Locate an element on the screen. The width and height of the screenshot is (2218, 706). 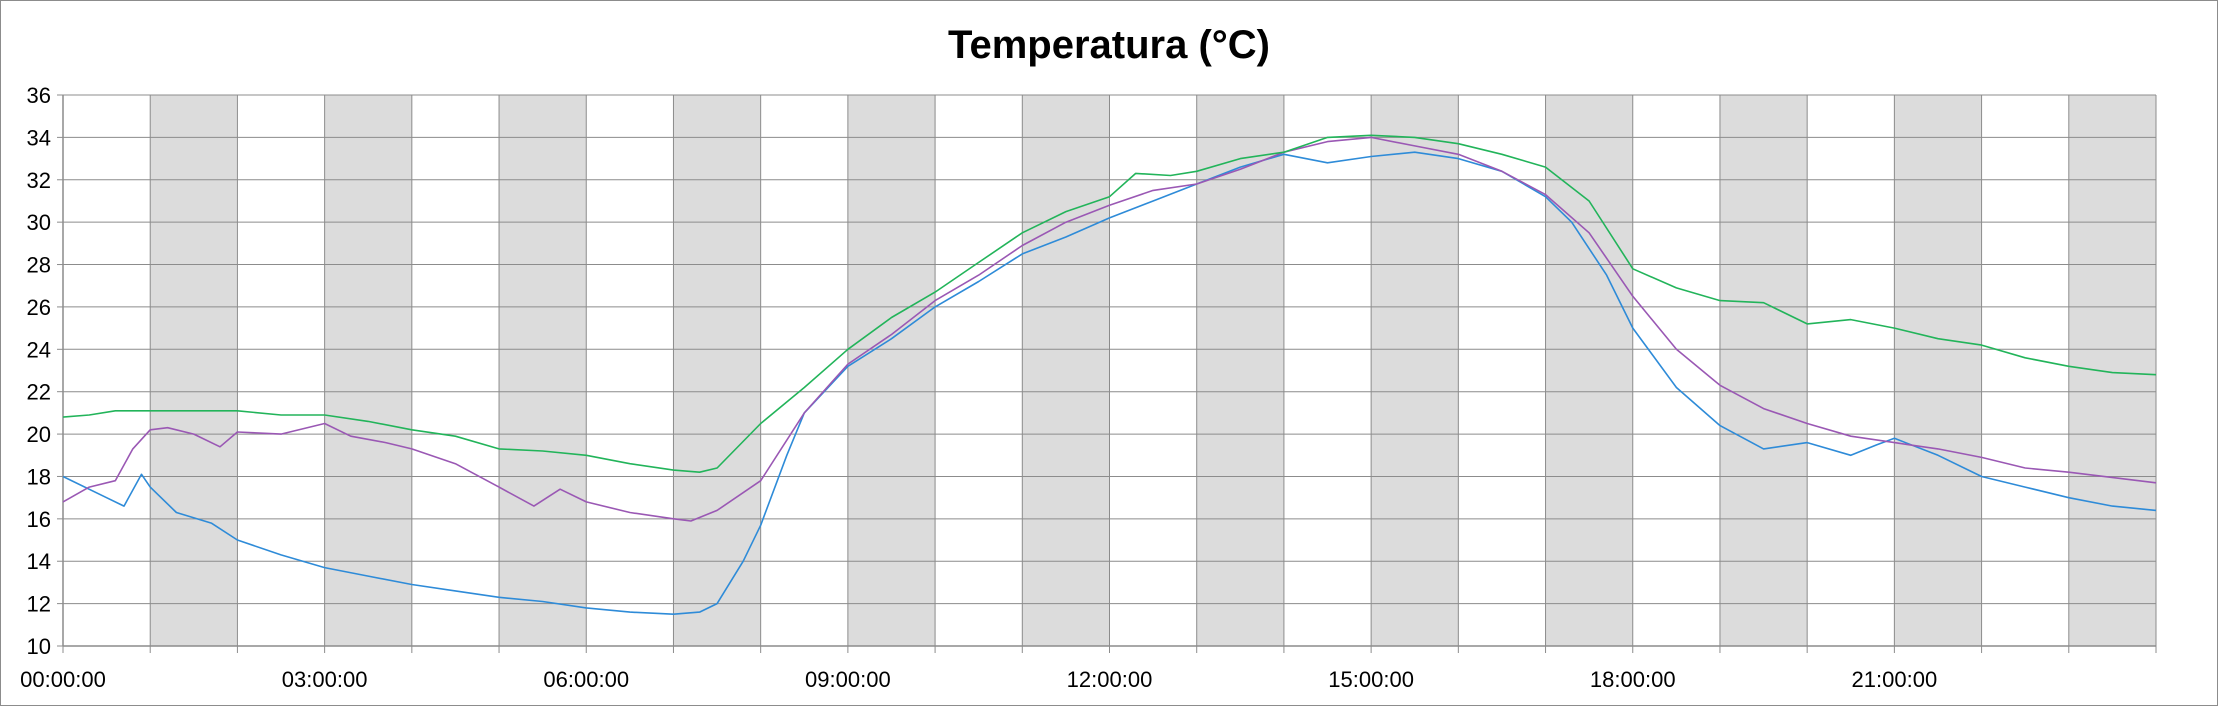
x-tick-label-2: 06:00:00 is located at coordinates (586, 679).